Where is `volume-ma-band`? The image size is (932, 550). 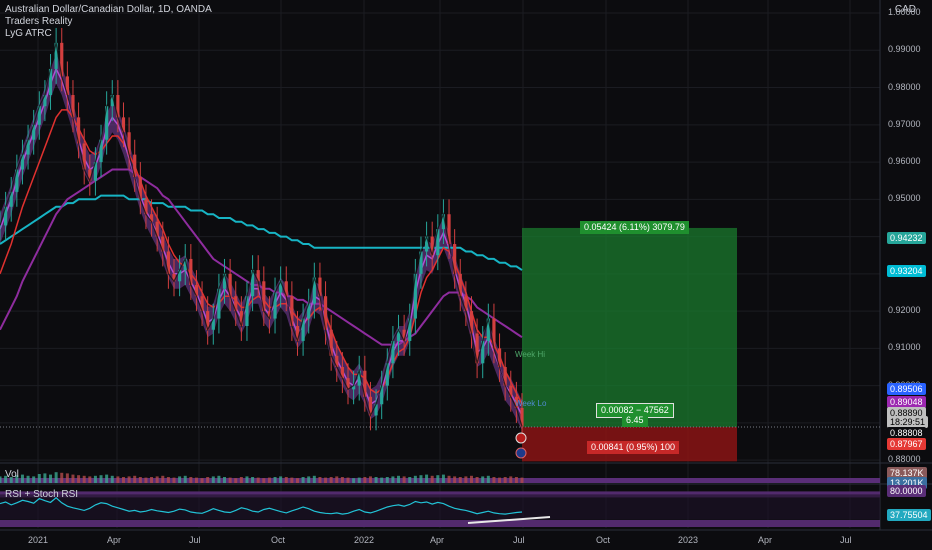
volume-ma-band is located at coordinates (440, 480).